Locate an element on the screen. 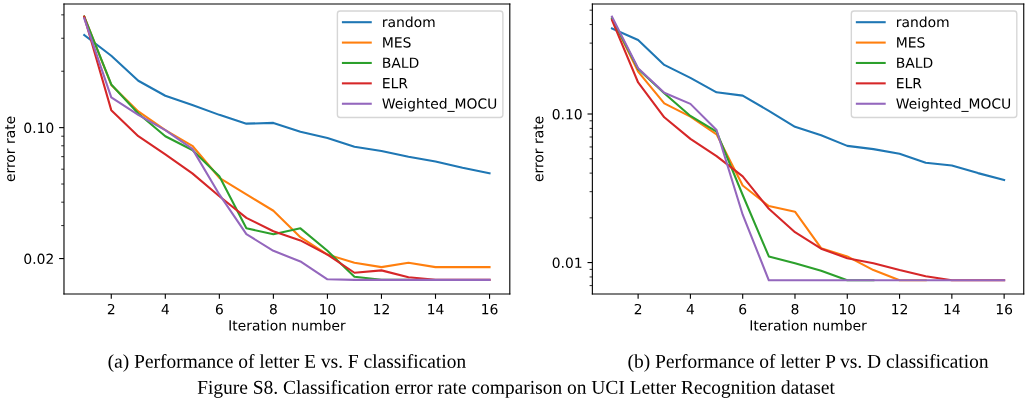 The height and width of the screenshot is (401, 1032). text: (a) Performance of letter E vs. F classification is located at coordinates (287, 362).